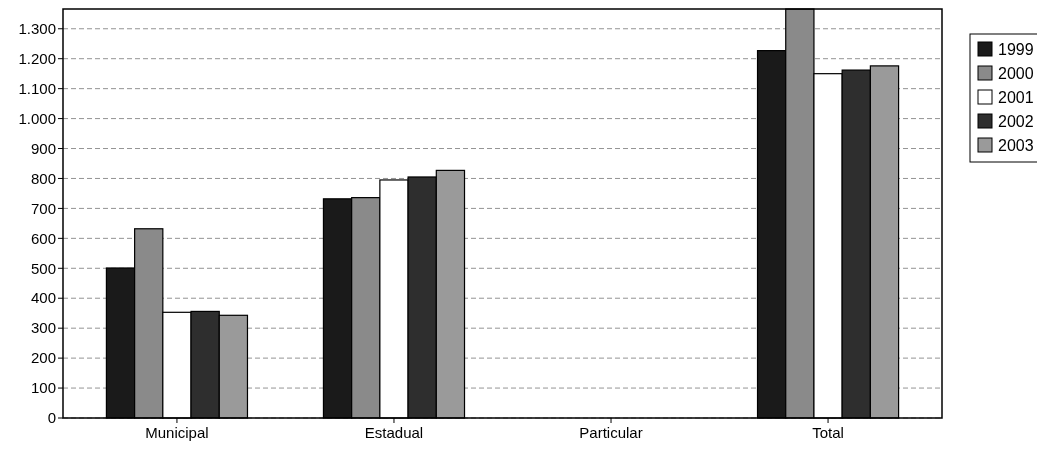  What do you see at coordinates (1016, 121) in the screenshot?
I see `legend-label: 2002` at bounding box center [1016, 121].